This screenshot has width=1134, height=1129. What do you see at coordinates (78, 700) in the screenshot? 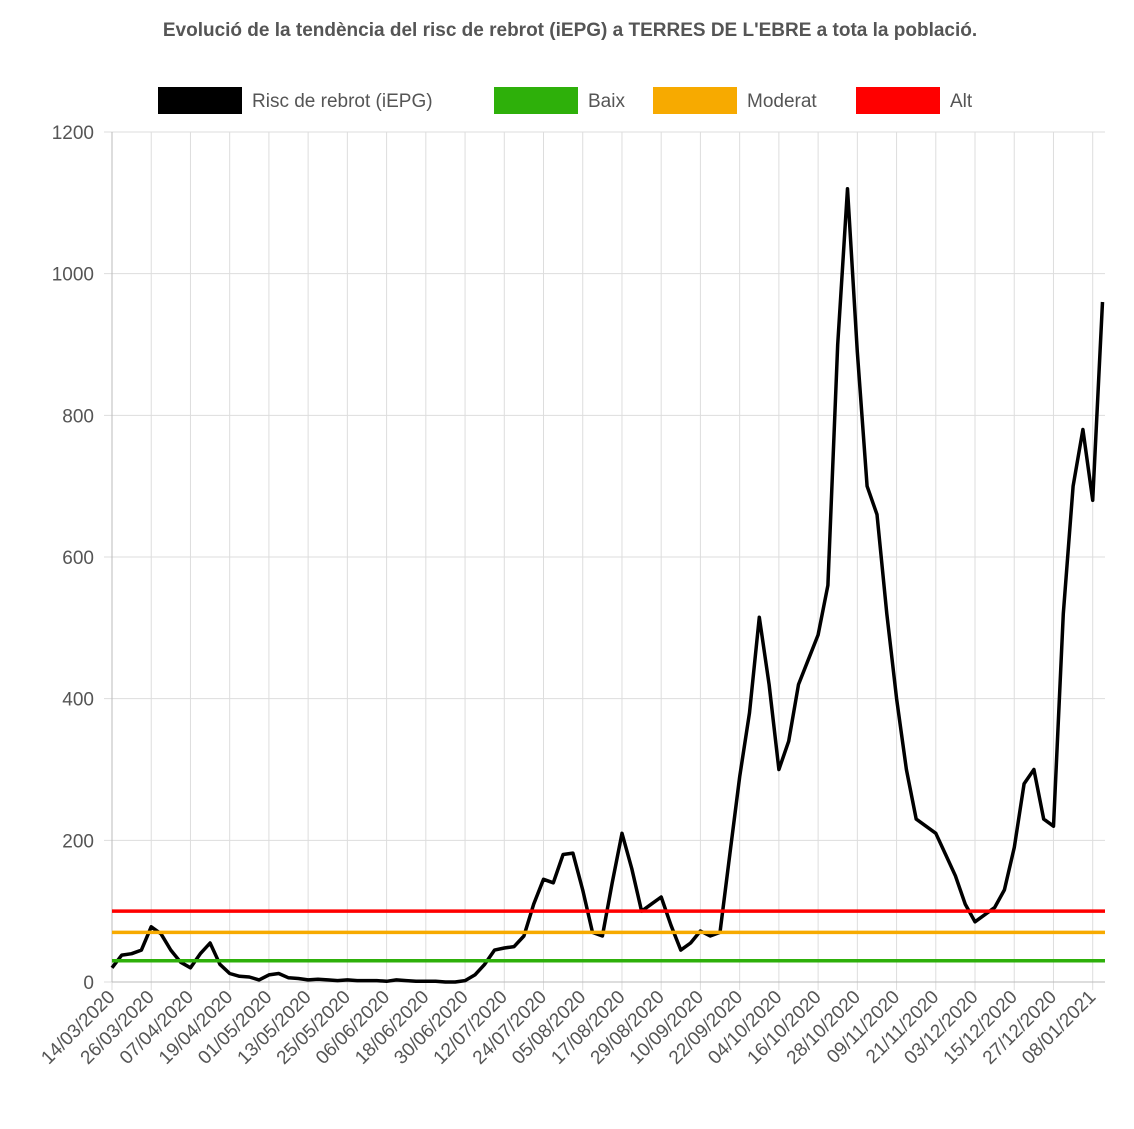
I see `y-tick-label: 400` at bounding box center [78, 700].